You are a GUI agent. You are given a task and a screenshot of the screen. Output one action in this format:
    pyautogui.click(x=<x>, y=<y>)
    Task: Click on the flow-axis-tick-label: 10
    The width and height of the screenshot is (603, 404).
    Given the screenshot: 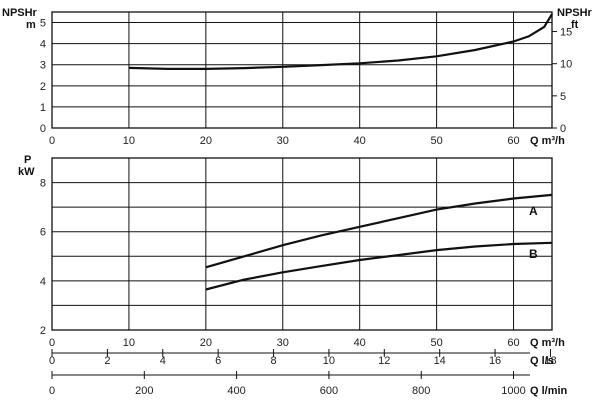 What is the action you would take?
    pyautogui.click(x=329, y=361)
    